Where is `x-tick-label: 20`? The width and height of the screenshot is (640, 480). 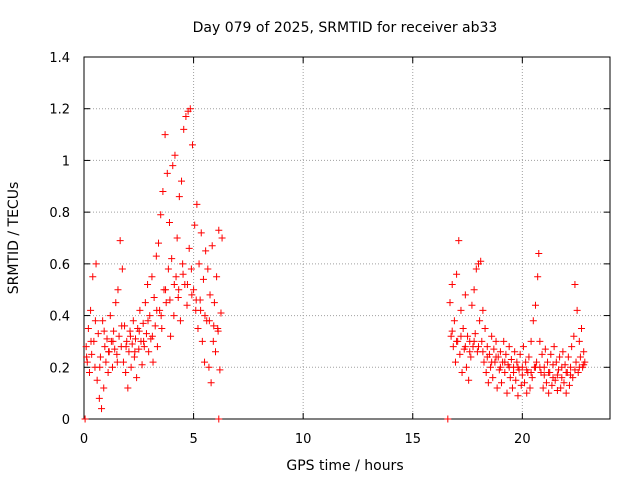 x-tick-label: 20 is located at coordinates (522, 439).